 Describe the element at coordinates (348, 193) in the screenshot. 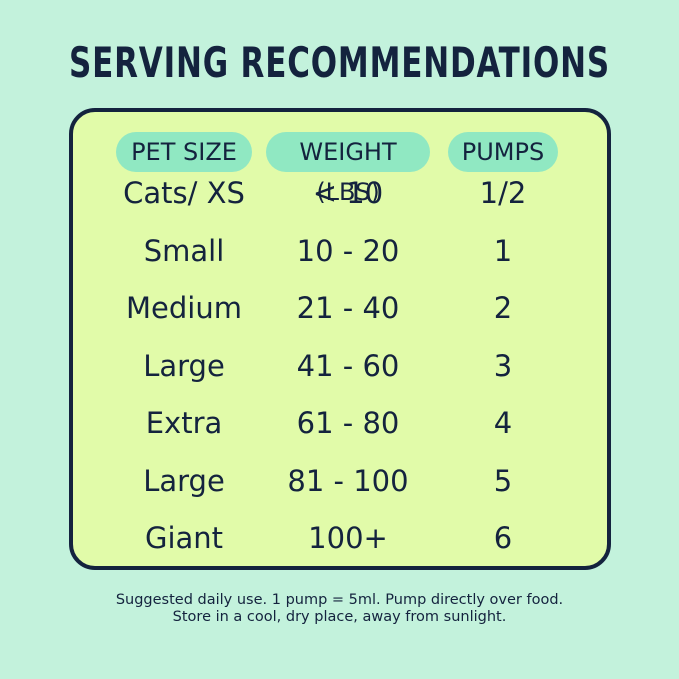

I see `table-cell: < 10` at that location.